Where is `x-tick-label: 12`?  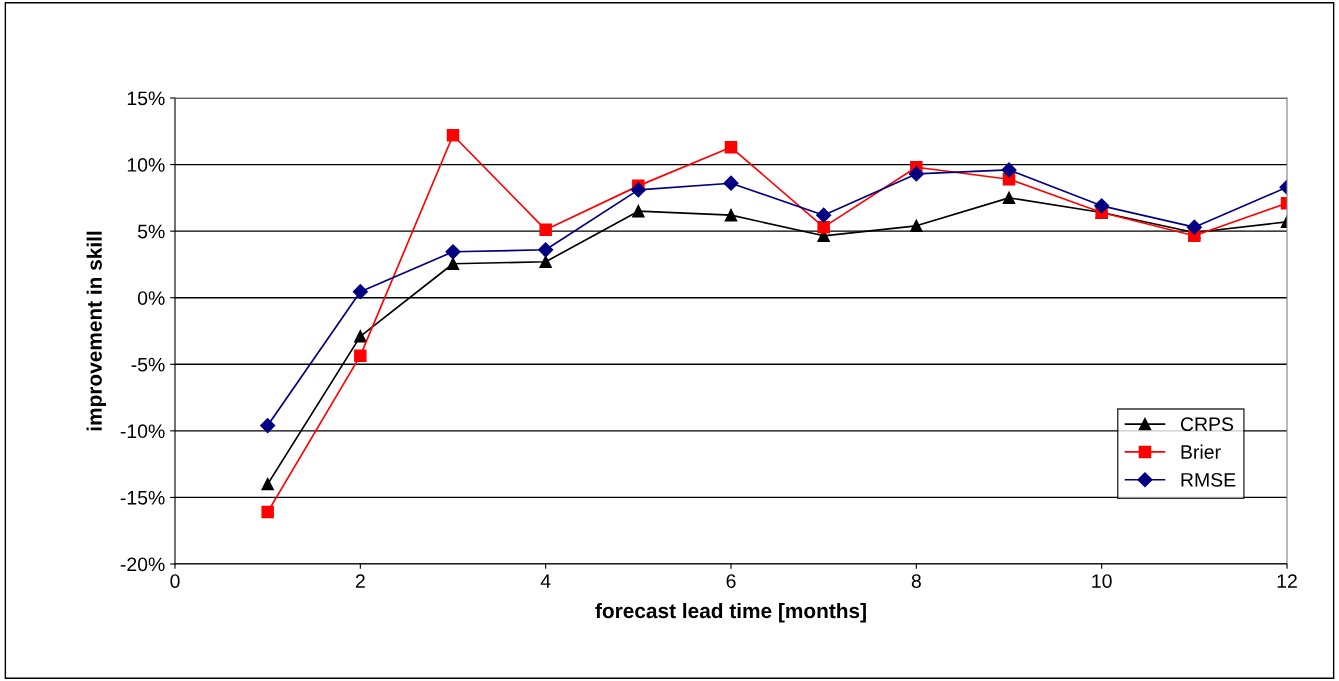 x-tick-label: 12 is located at coordinates (1287, 581).